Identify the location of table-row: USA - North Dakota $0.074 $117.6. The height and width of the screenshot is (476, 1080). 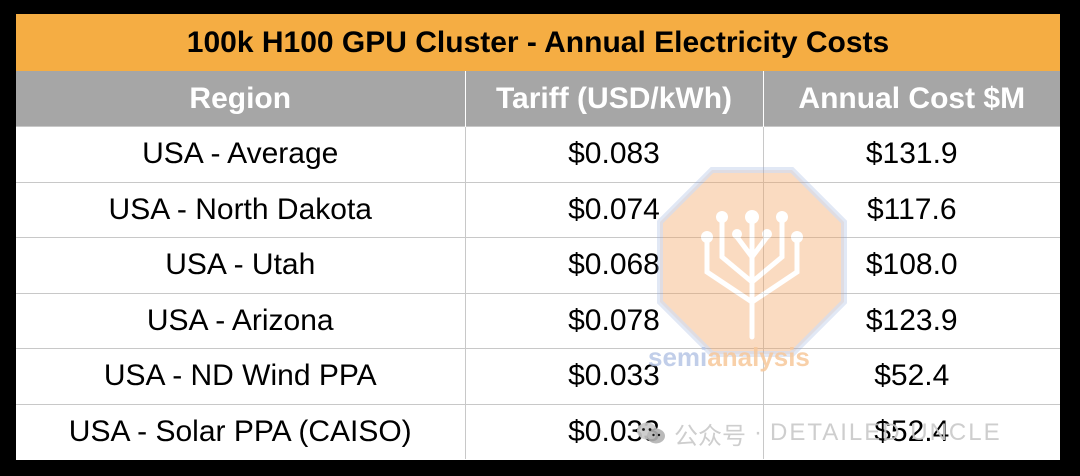
(538, 209).